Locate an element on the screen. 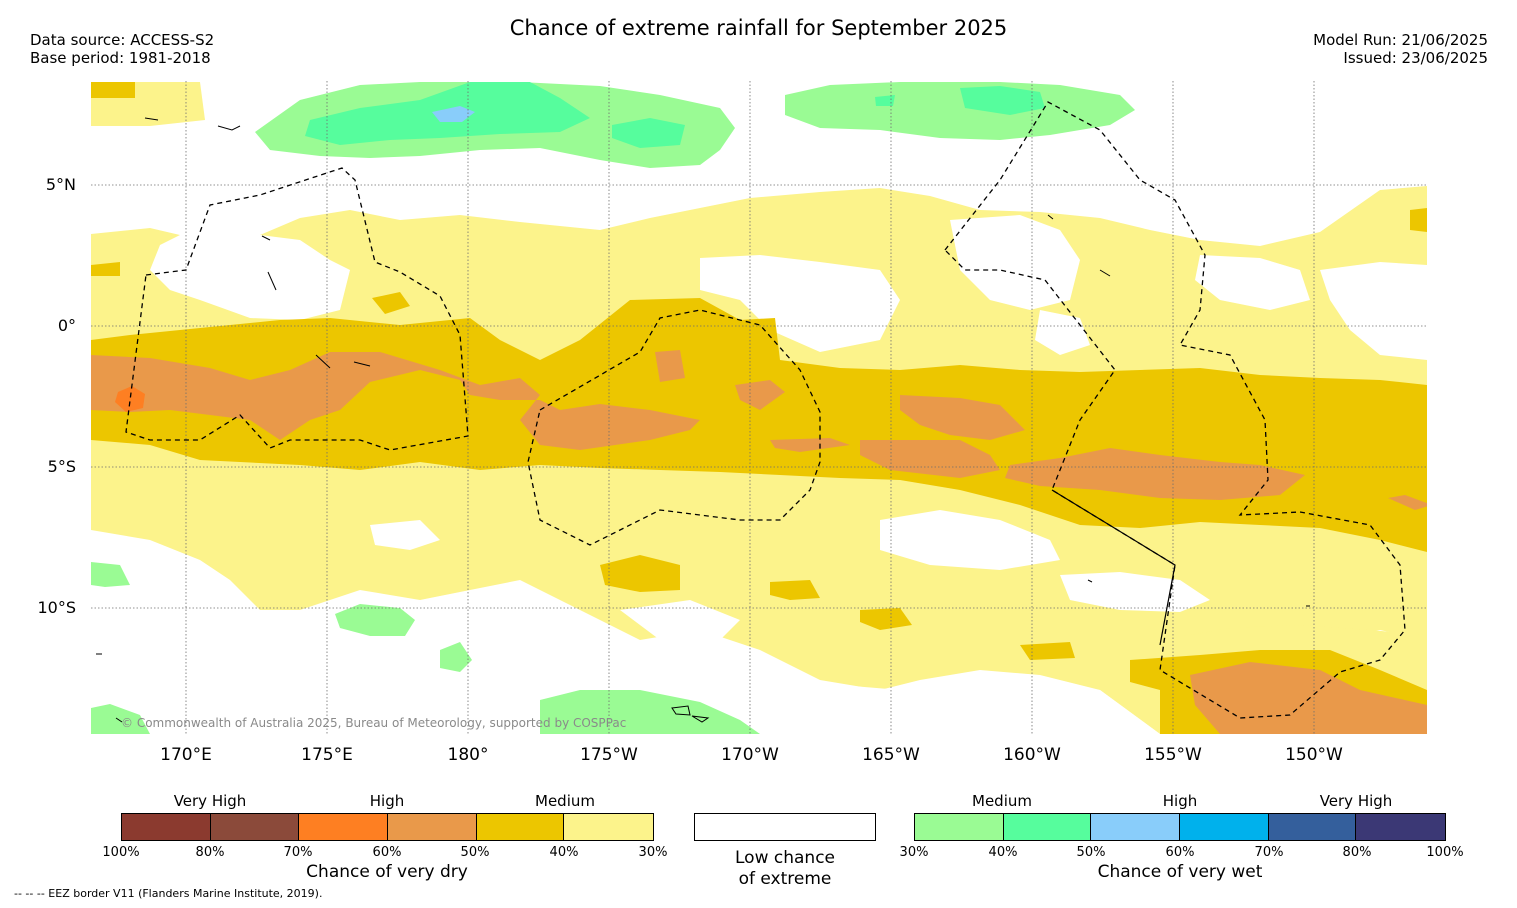  wet-level-very-high: Very High is located at coordinates (1356, 801).